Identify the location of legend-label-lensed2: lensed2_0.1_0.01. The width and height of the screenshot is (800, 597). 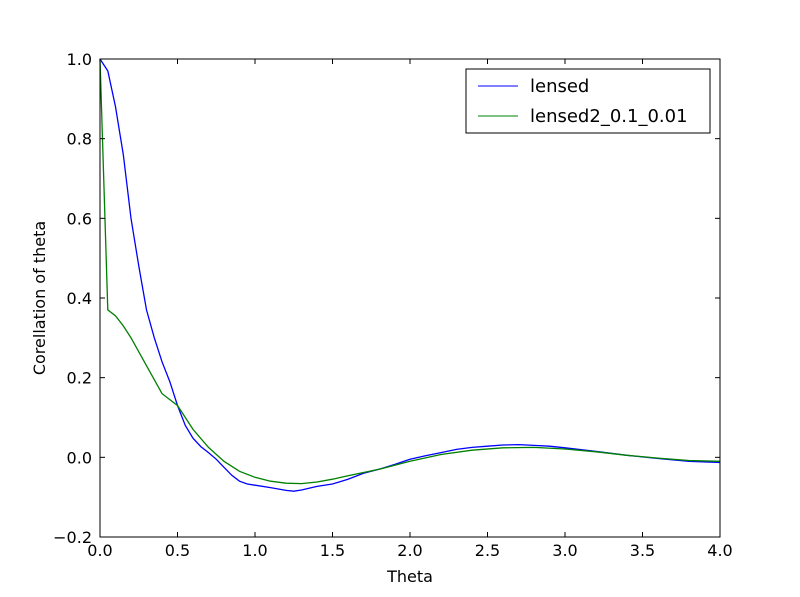
(609, 116).